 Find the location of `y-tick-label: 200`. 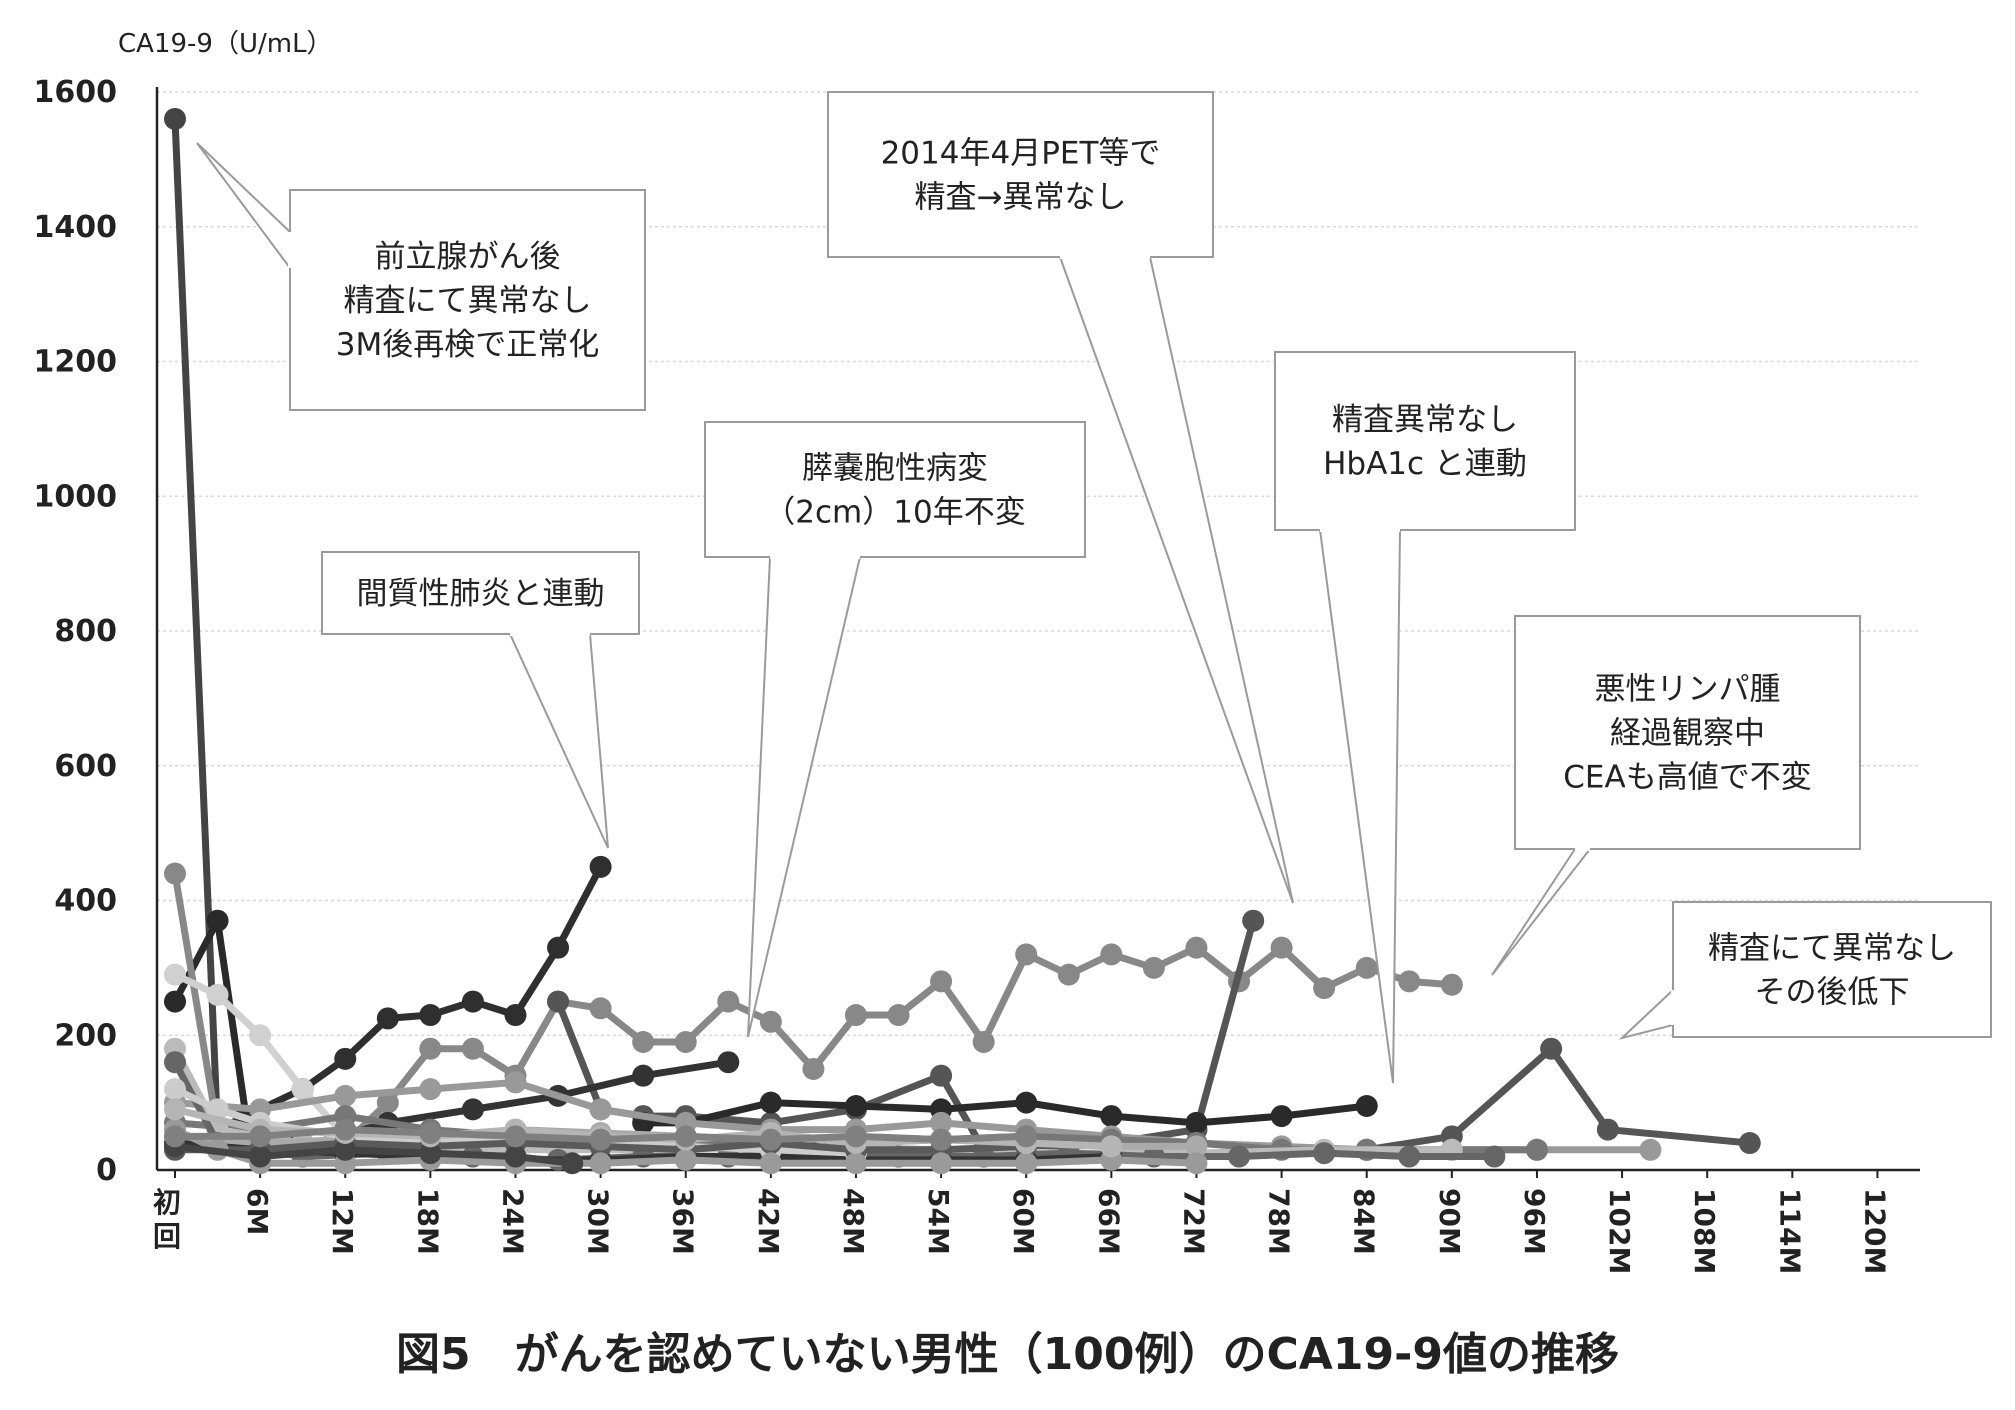

y-tick-label: 200 is located at coordinates (85, 1035).